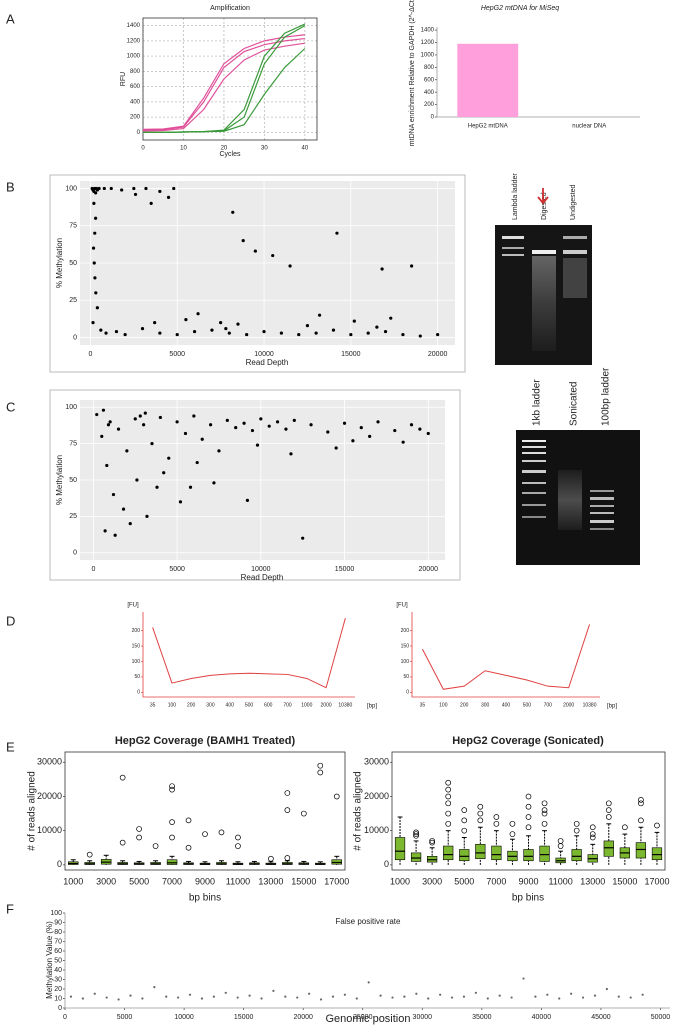  Describe the element at coordinates (376, 796) in the screenshot. I see `y-tick-label: 20000` at that location.